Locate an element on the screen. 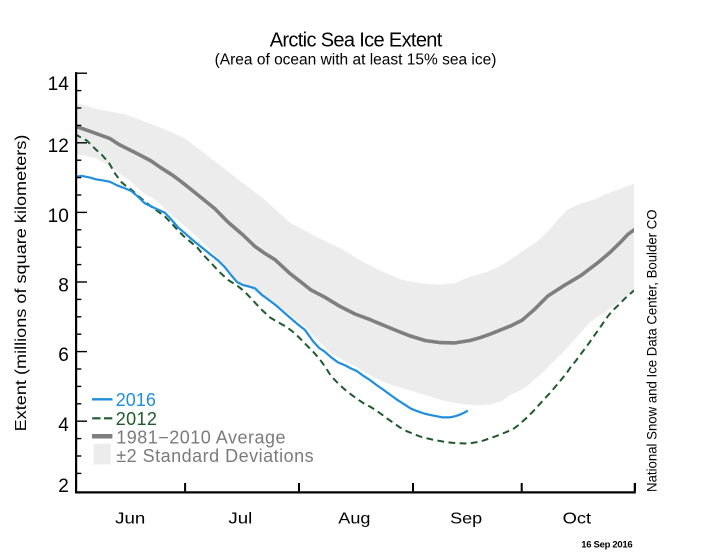 Image resolution: width=715 pixels, height=557 pixels. svg-text: 14 is located at coordinates (59, 84).